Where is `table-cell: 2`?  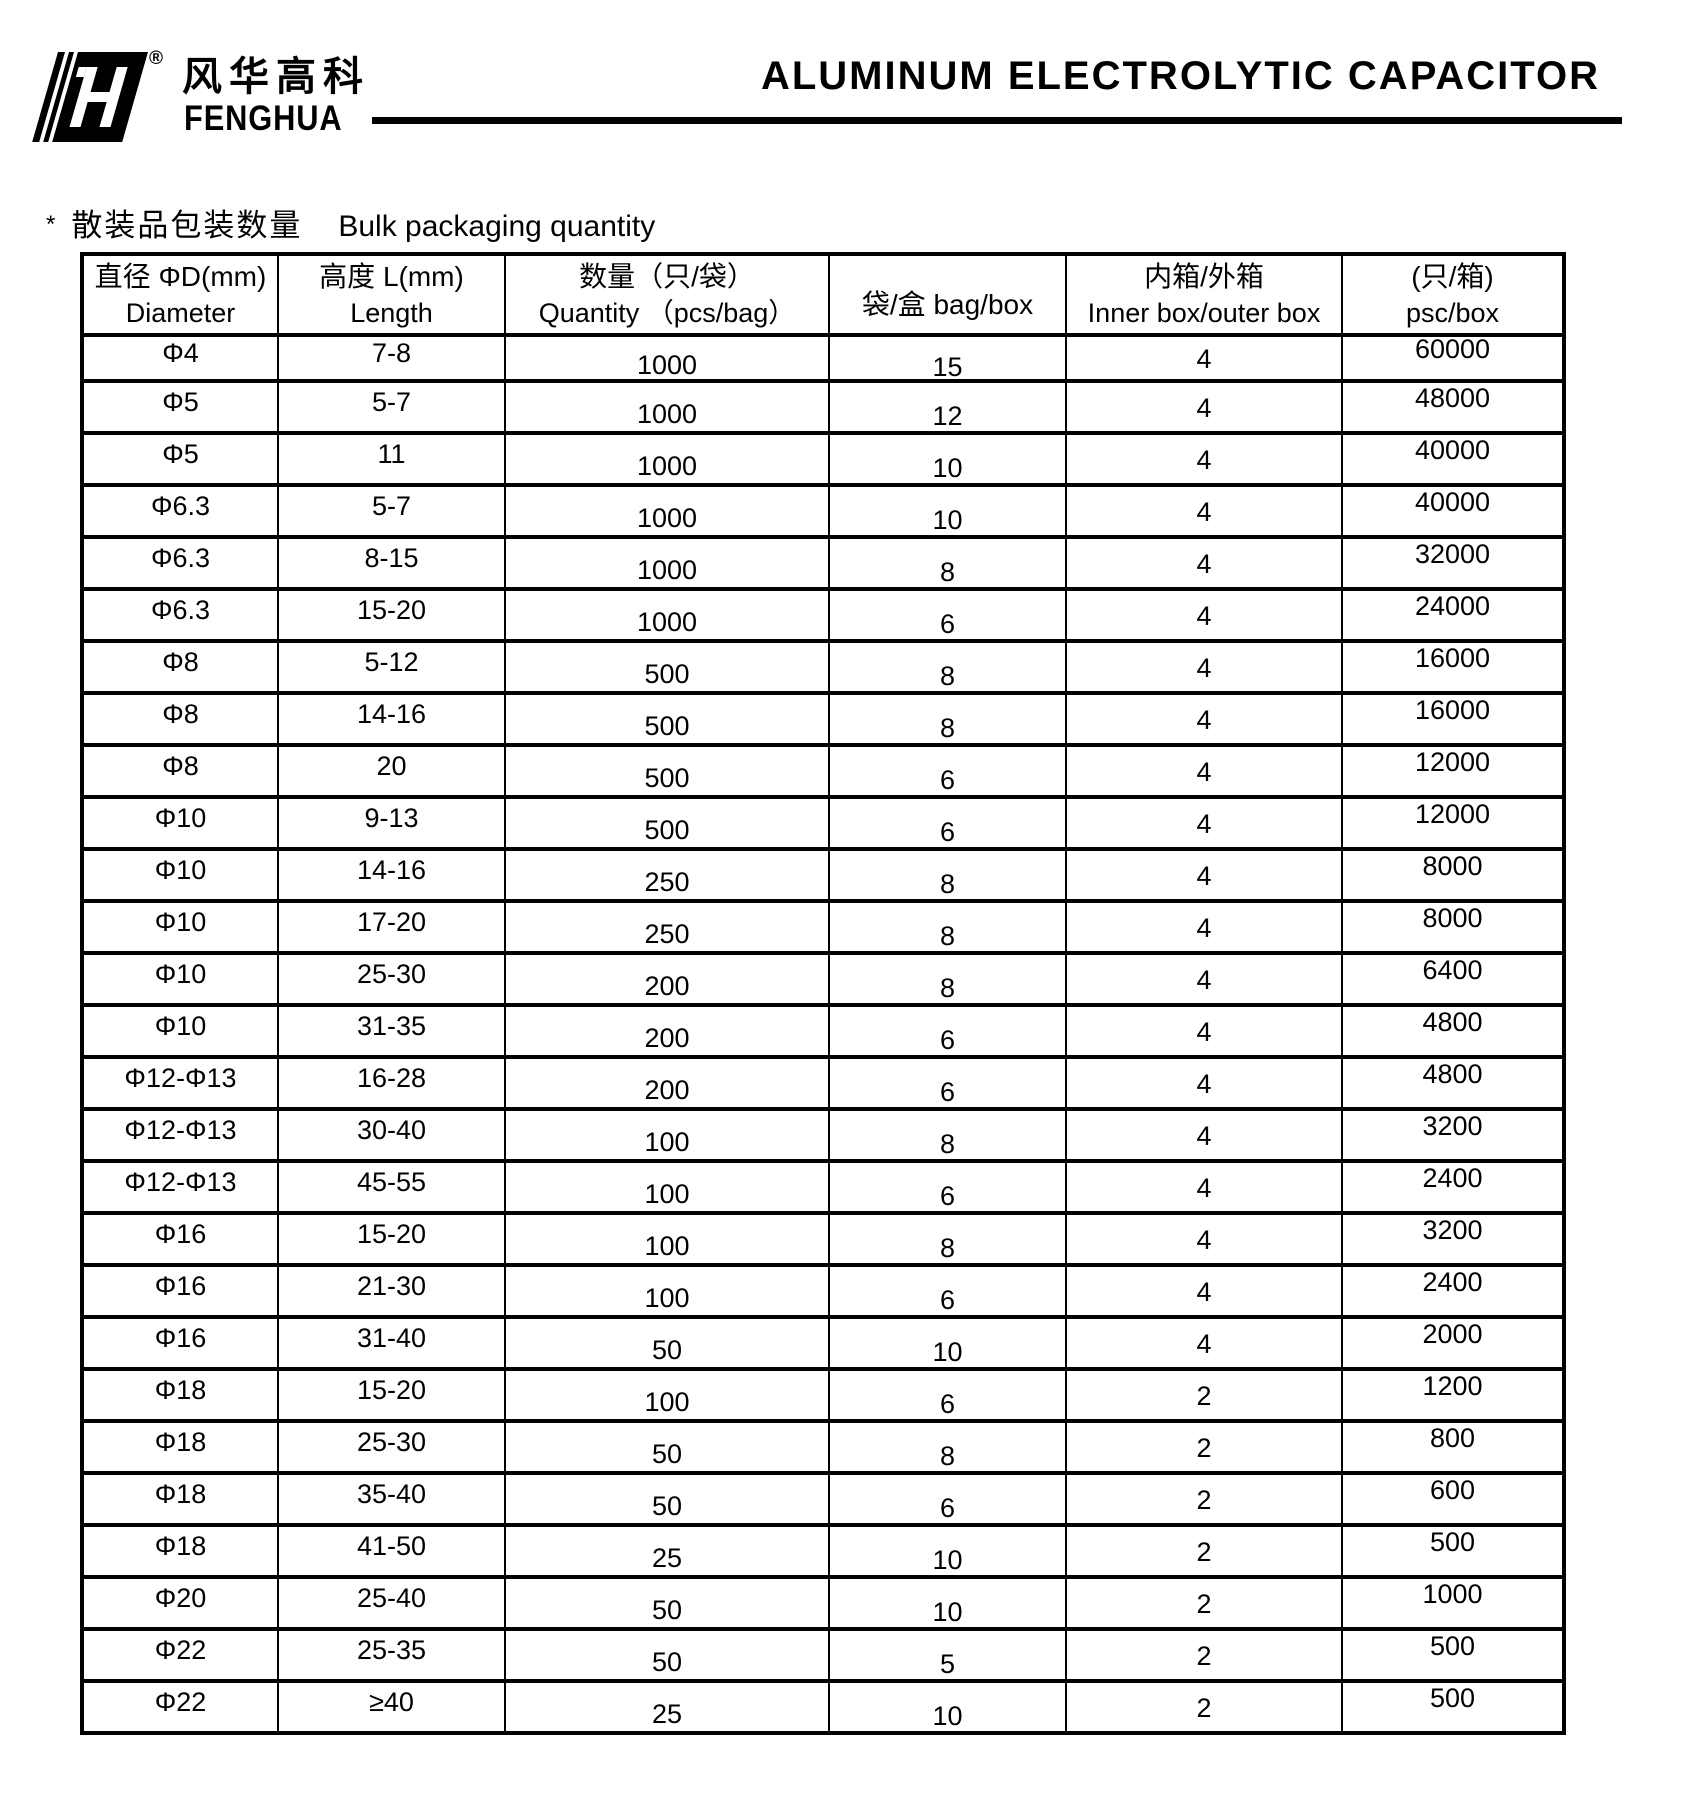 table-cell: 2 is located at coordinates (1204, 1447).